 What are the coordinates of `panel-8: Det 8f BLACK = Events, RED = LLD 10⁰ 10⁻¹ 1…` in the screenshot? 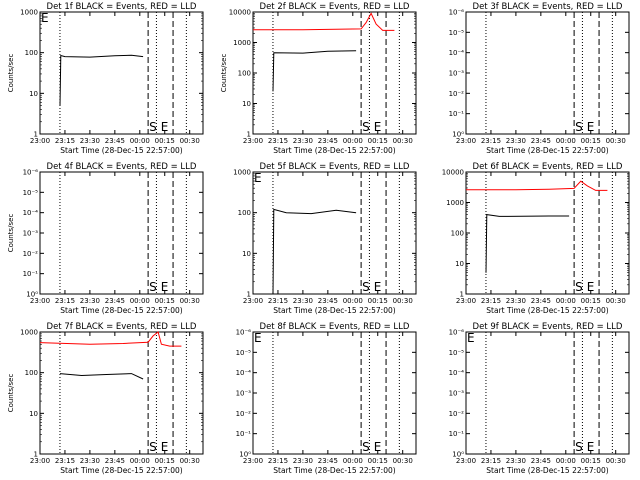 It's located at (326, 398).